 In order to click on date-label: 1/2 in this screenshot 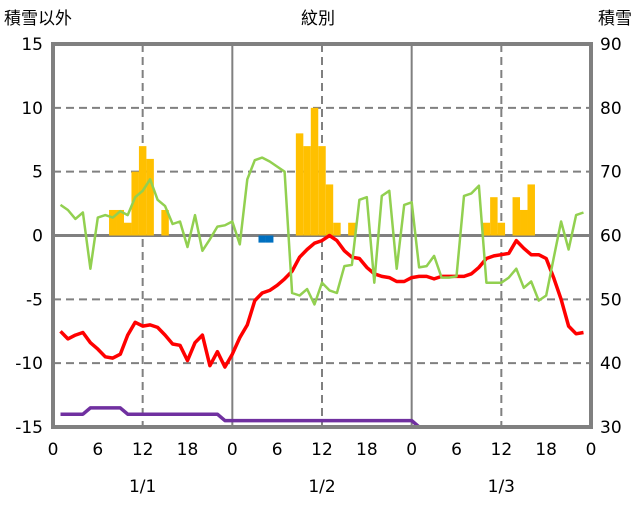, I will do `click(321, 487)`.